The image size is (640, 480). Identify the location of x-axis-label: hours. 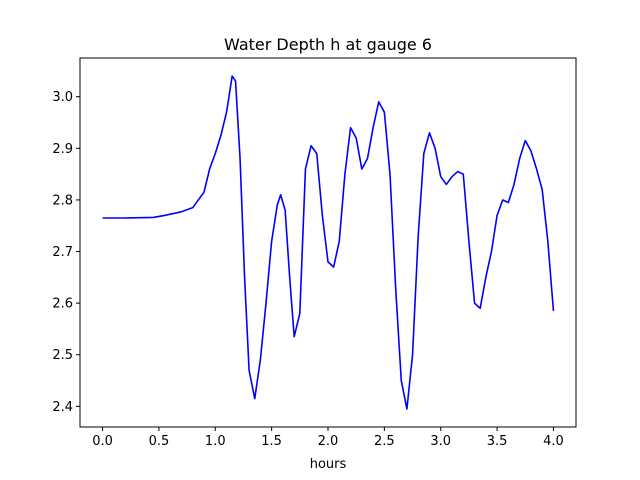
(328, 464).